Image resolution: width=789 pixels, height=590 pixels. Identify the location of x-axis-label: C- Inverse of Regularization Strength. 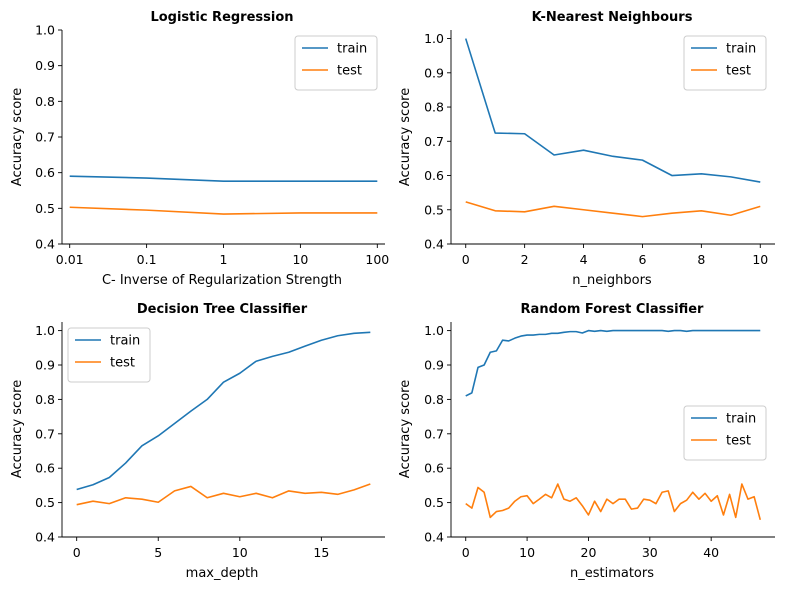
(222, 280).